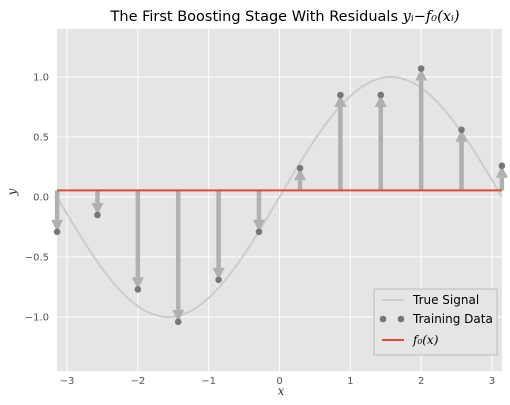  What do you see at coordinates (492, 381) in the screenshot?
I see `x-tick-label: 3` at bounding box center [492, 381].